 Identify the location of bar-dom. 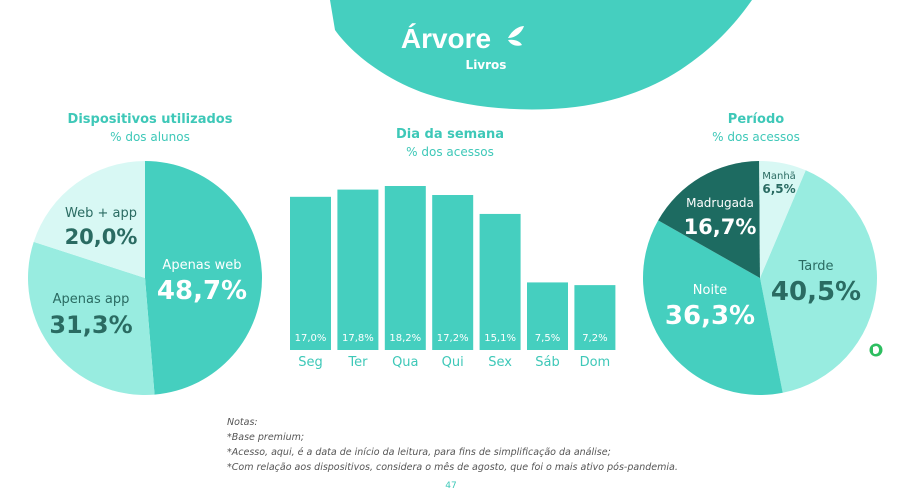
(595, 317).